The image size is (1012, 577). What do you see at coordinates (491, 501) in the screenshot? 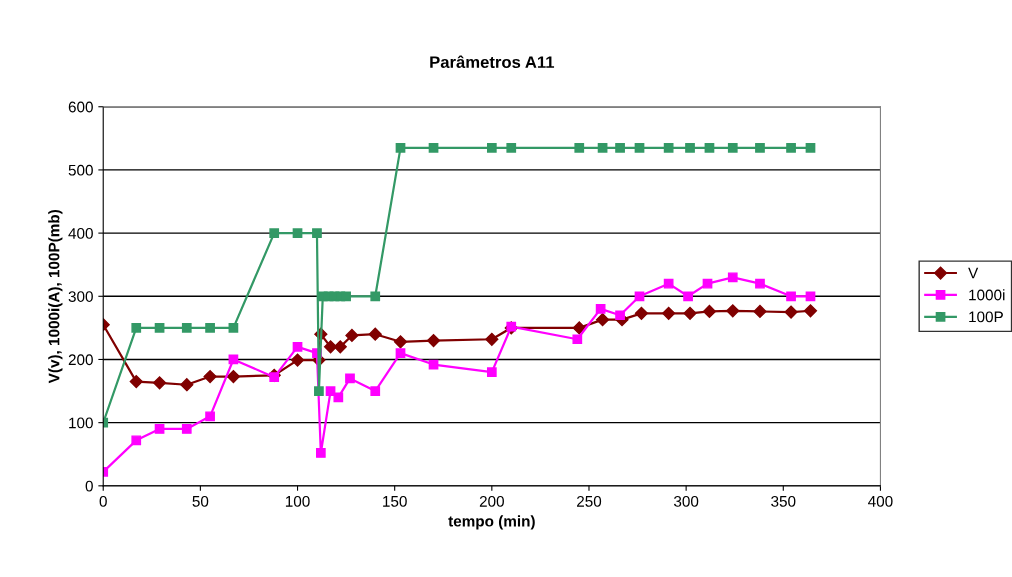
I see `x-tick-label: 200` at bounding box center [491, 501].